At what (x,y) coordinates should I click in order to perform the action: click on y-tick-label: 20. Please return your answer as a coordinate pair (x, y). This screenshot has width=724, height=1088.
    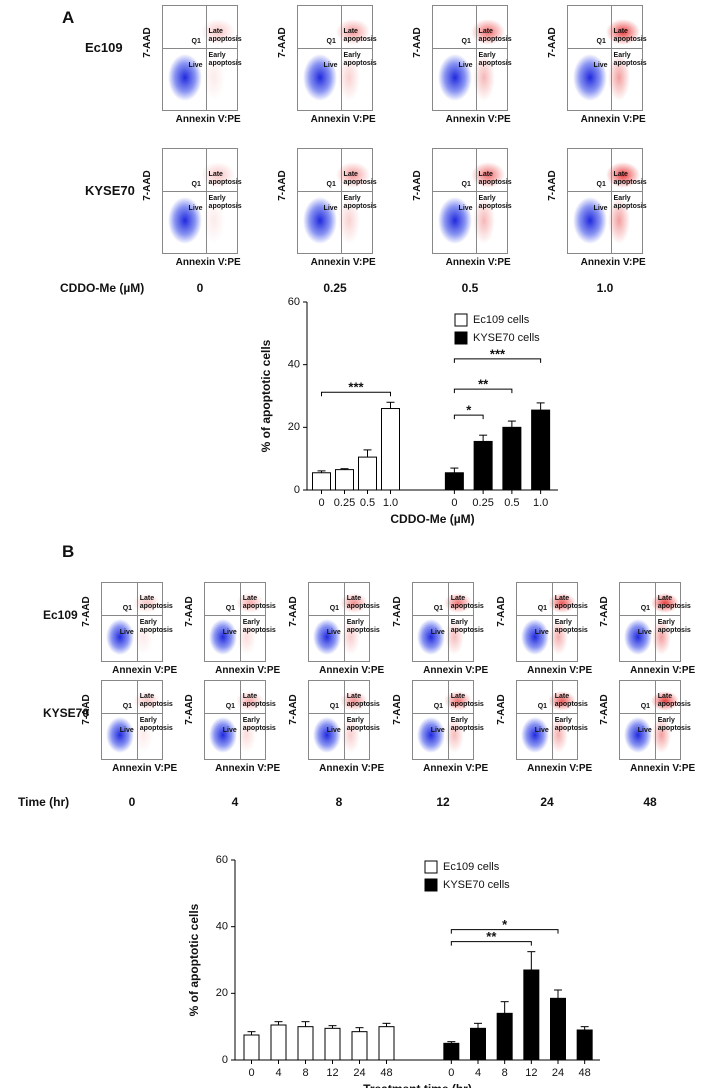
    Looking at the image, I should click on (294, 427).